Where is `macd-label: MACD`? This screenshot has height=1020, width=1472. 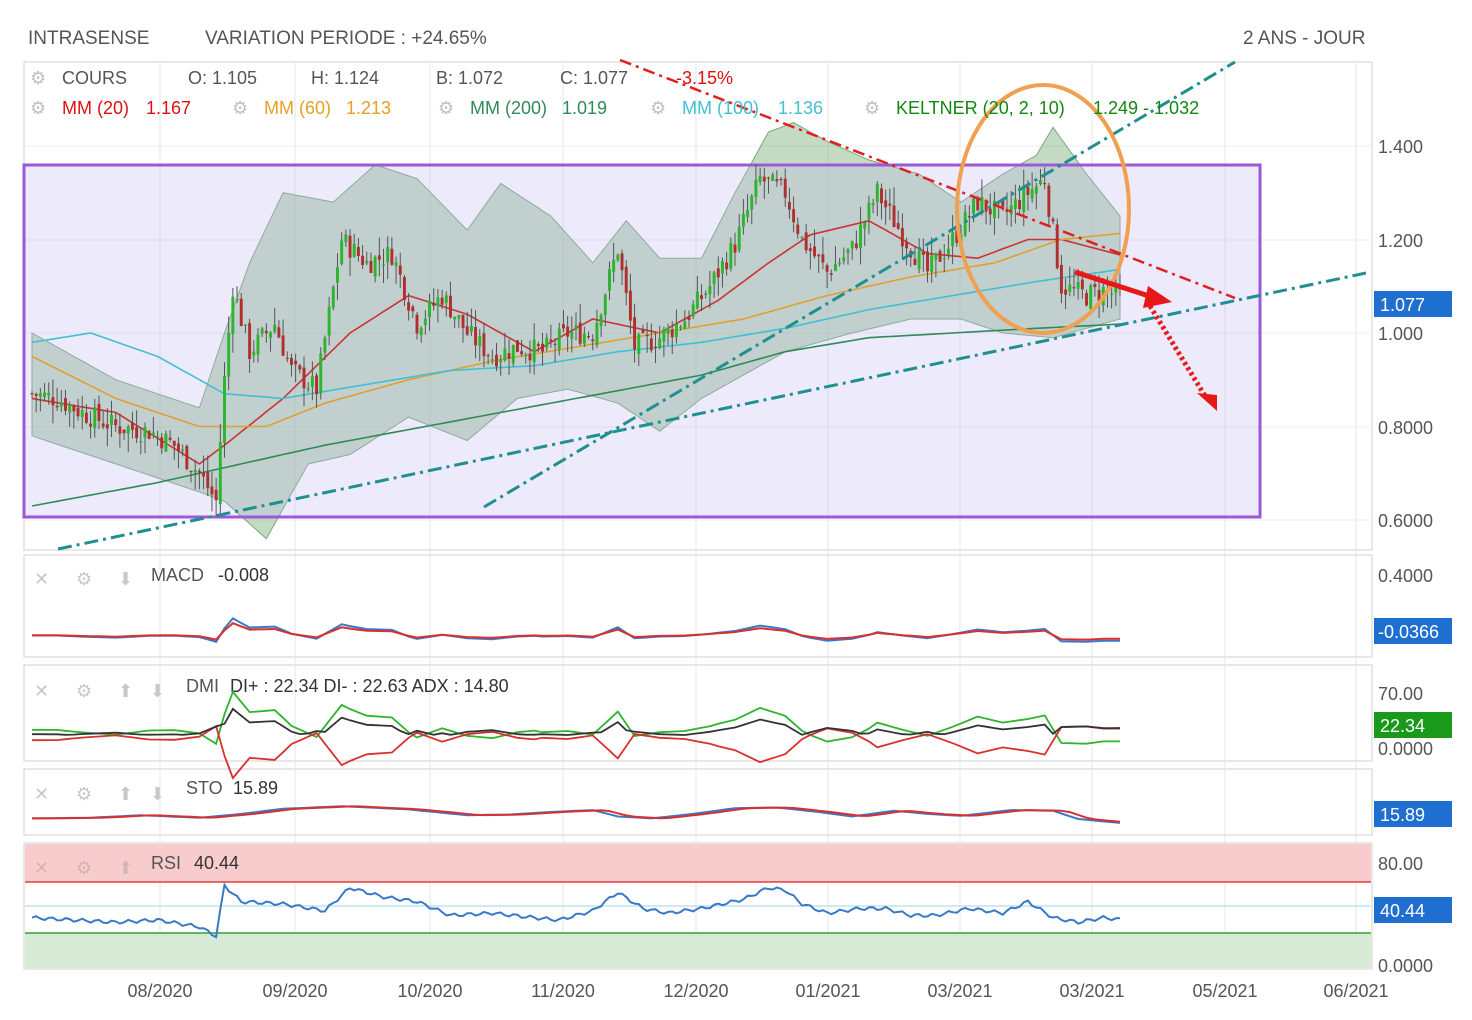
macd-label: MACD is located at coordinates (177, 575).